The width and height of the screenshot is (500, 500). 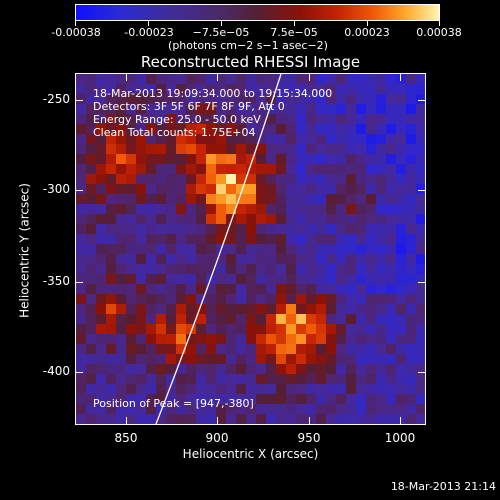 I want to click on y-tick-label: -400, so click(x=56, y=371).